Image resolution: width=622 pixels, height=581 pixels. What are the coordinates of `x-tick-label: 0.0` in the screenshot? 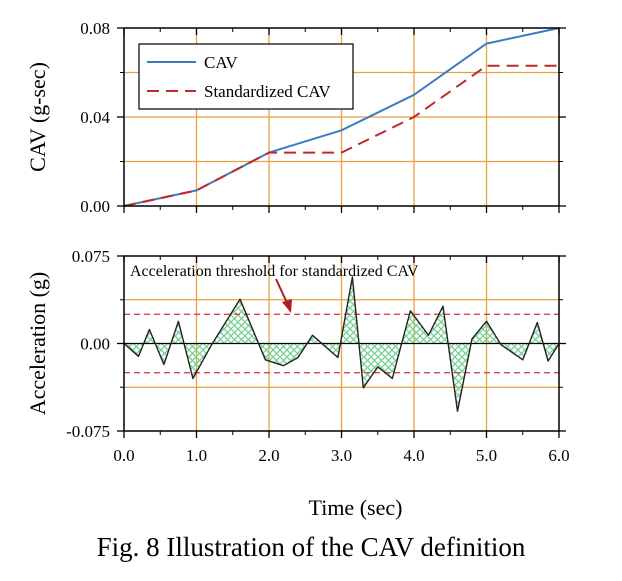 It's located at (123, 455).